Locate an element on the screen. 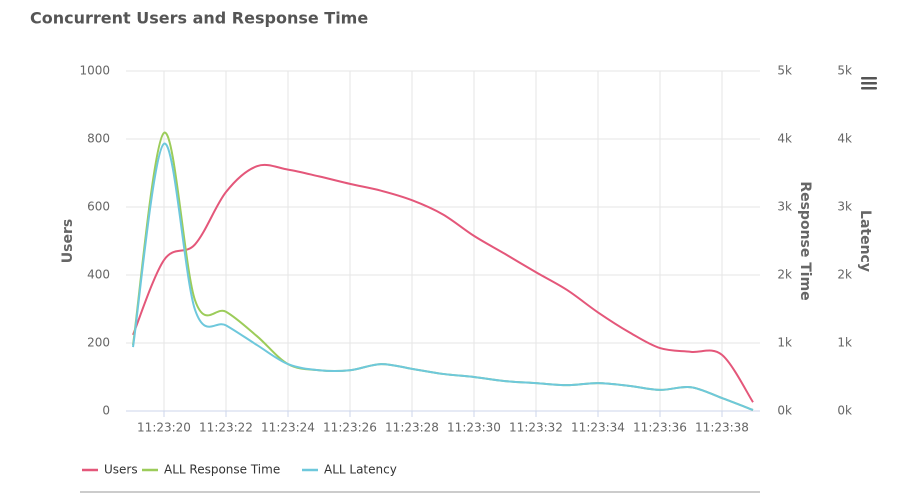 The width and height of the screenshot is (901, 500). y3-tick-label: 4k is located at coordinates (844, 139).